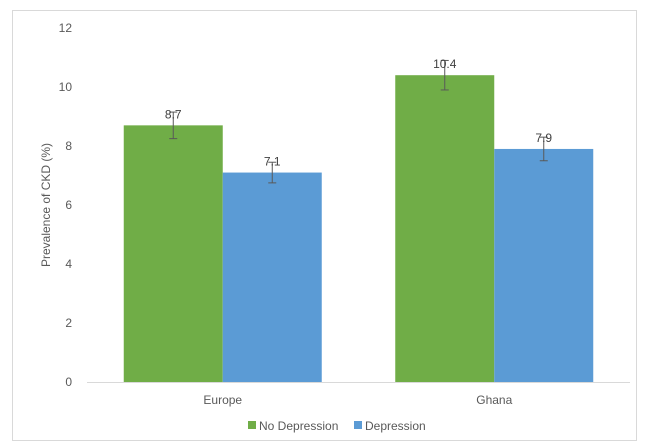 The width and height of the screenshot is (649, 444). Describe the element at coordinates (543, 138) in the screenshot. I see `data-label: 7.9` at that location.